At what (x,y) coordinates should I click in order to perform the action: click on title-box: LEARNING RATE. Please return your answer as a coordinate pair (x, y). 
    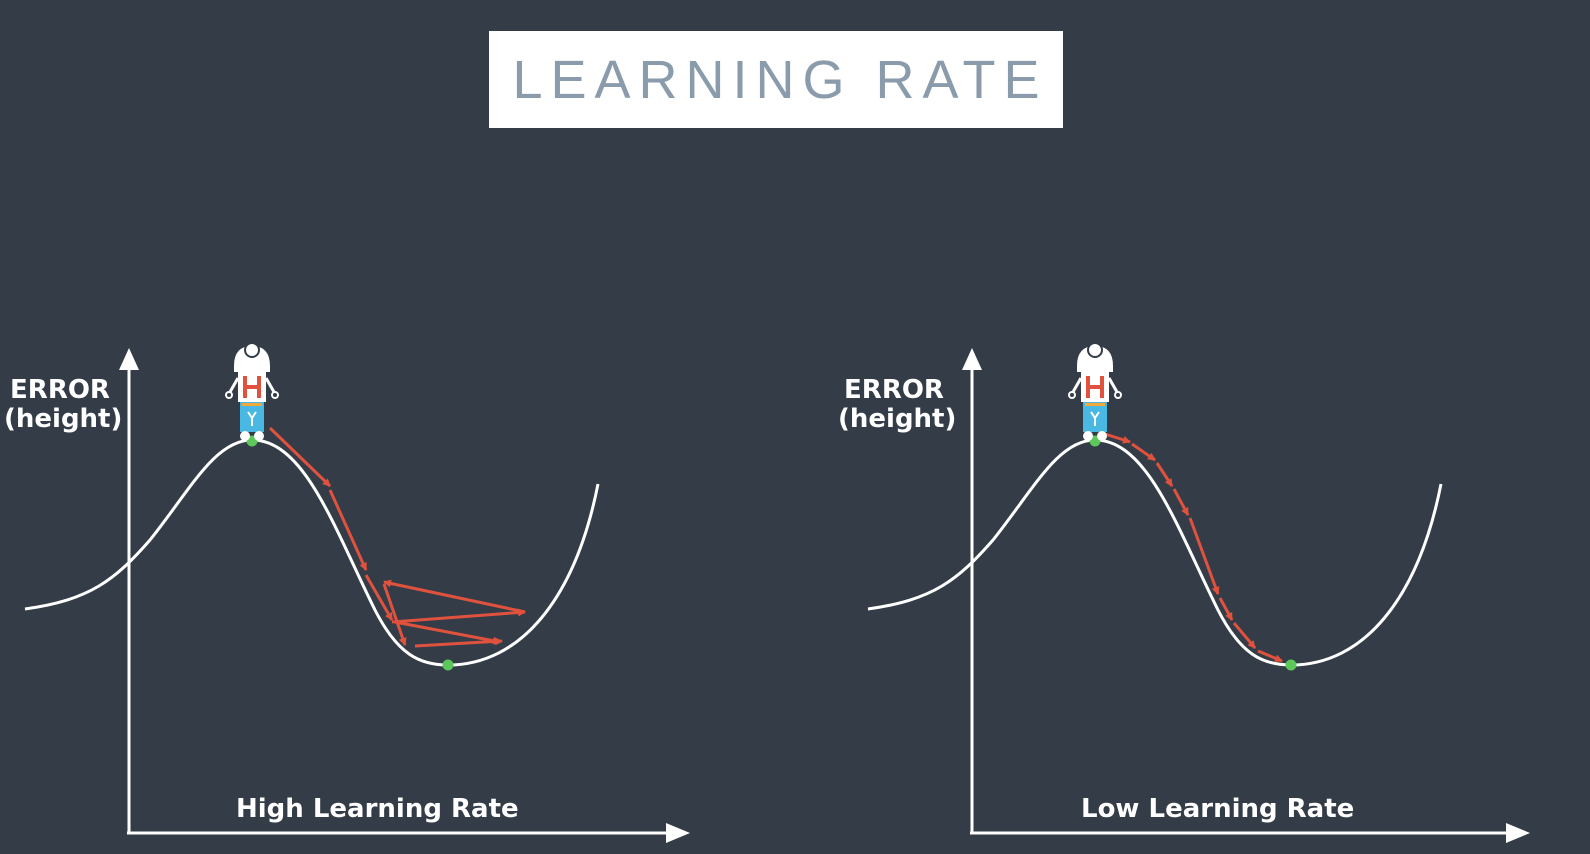
    Looking at the image, I should click on (776, 79).